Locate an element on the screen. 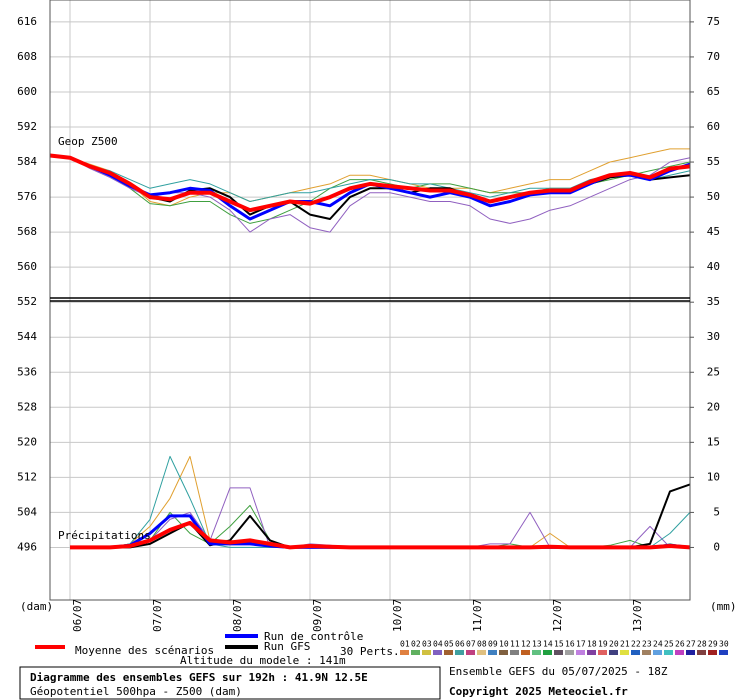 This screenshot has width=740, height=700. y-tick-label: 560 is located at coordinates (27, 266).